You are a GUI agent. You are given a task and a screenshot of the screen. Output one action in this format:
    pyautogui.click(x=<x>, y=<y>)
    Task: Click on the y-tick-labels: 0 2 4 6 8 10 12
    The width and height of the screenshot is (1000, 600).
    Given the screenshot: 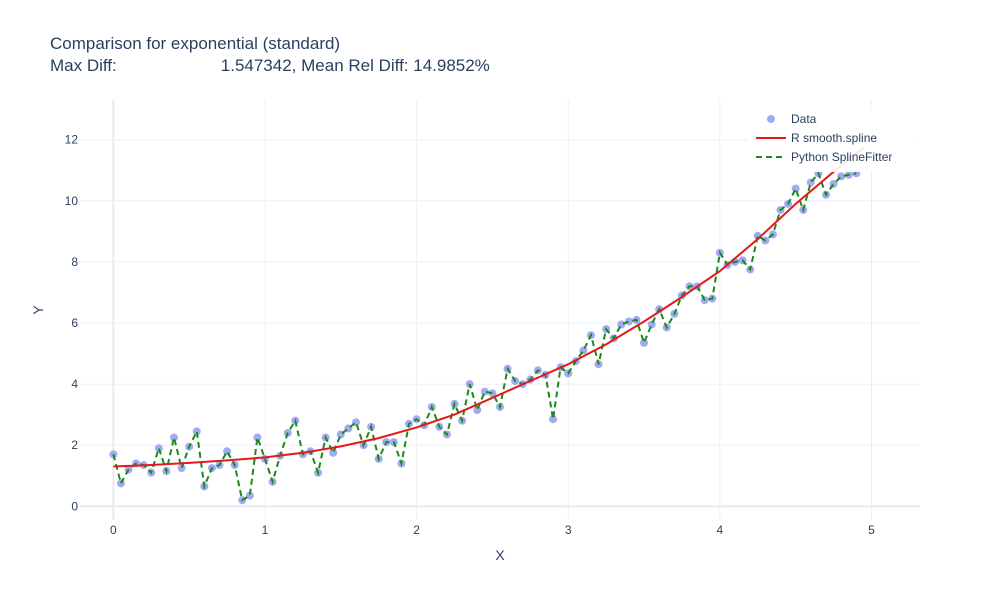 What is the action you would take?
    pyautogui.click(x=72, y=323)
    